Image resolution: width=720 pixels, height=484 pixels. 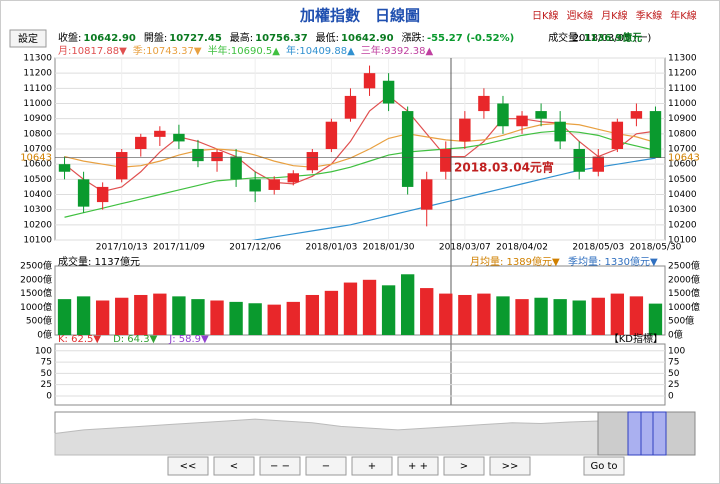 I want to click on nav-button-label: +, so click(x=372, y=466).